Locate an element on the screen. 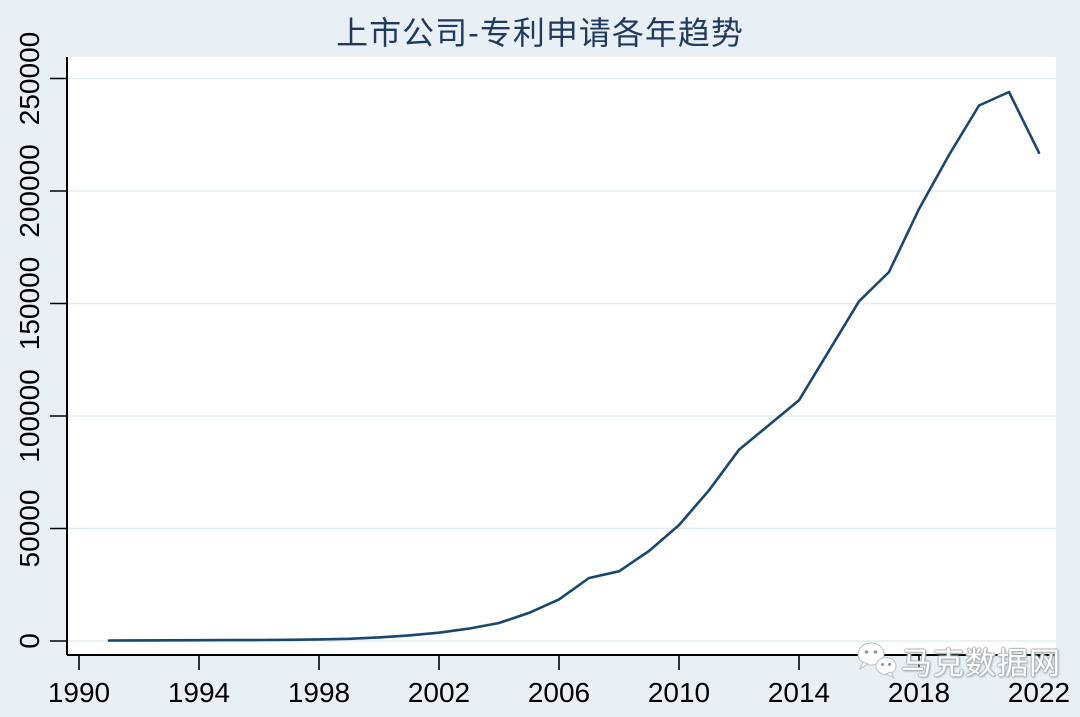 This screenshot has width=1080, height=717. x-tick-label: 2002 is located at coordinates (439, 692).